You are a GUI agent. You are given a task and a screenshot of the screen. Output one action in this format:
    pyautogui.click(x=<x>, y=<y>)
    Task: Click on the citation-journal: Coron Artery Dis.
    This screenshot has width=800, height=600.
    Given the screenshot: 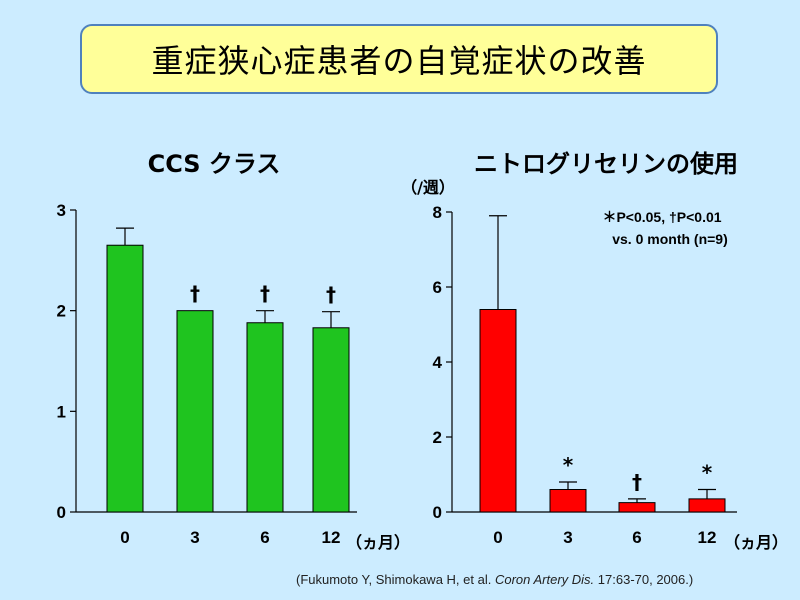 What is the action you would take?
    pyautogui.click(x=544, y=579)
    